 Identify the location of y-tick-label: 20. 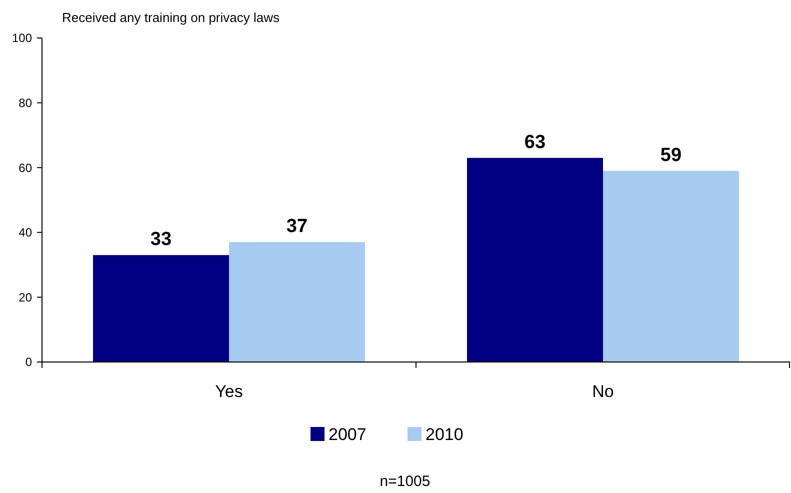
(25, 297).